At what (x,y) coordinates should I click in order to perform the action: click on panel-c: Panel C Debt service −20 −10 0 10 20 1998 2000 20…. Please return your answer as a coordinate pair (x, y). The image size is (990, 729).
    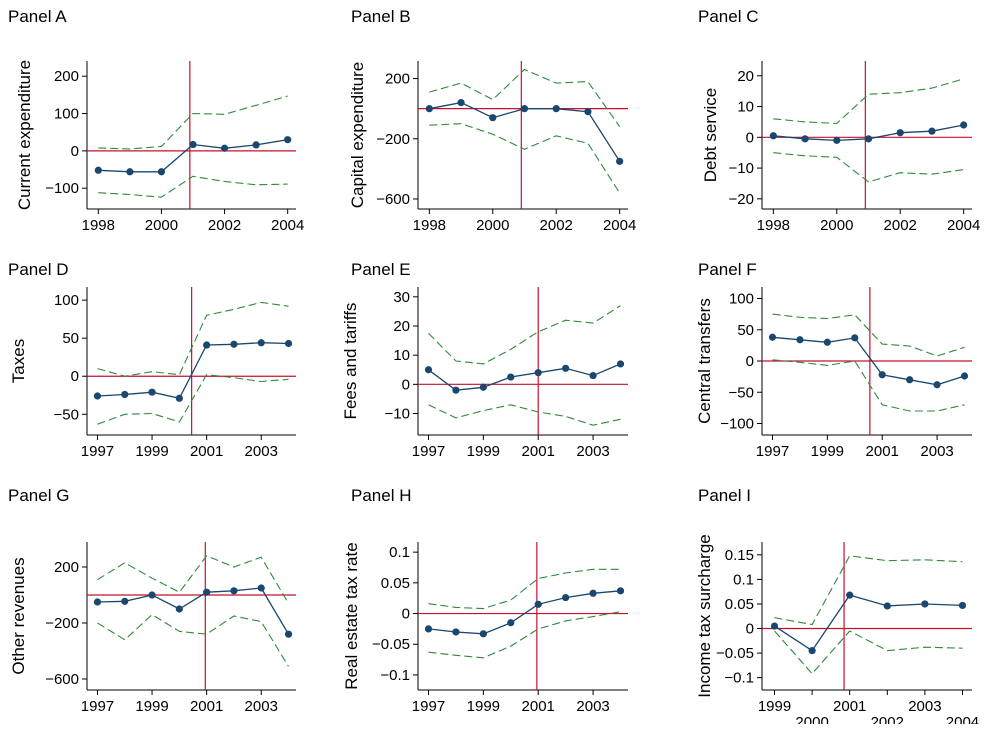
    Looking at the image, I should click on (839, 120).